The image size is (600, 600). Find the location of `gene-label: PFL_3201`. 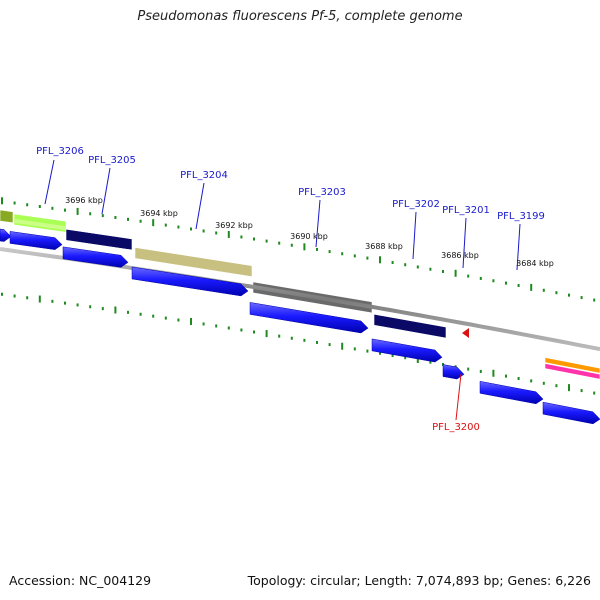

gene-label: PFL_3201 is located at coordinates (466, 210).